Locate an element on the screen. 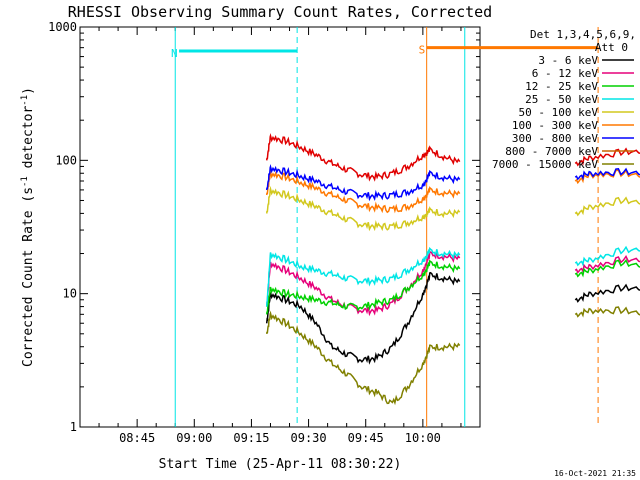 The width and height of the screenshot is (640, 480). y-axis-label-mid: detector is located at coordinates (28, 141).